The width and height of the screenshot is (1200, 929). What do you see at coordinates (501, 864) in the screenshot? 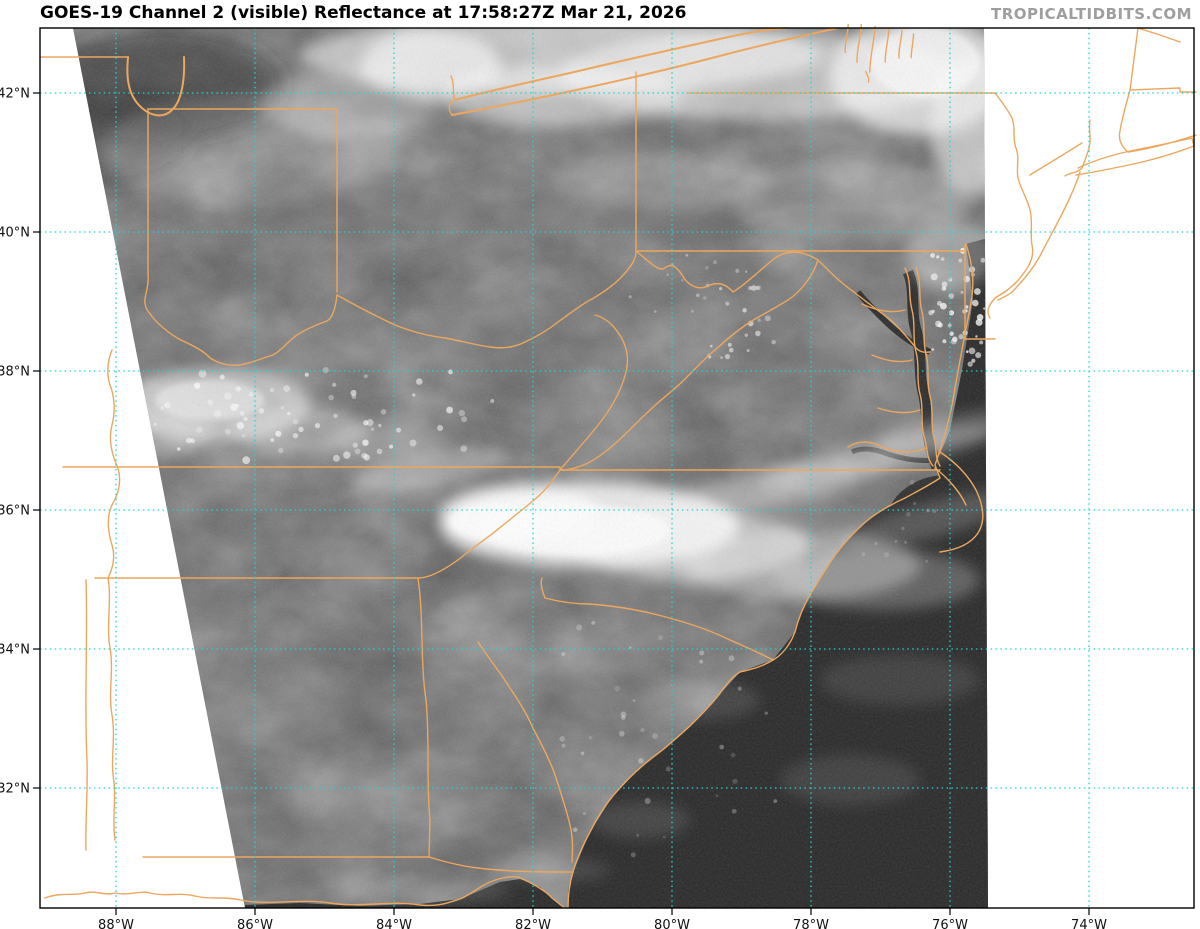
I see `boundary-georgia-florida` at bounding box center [501, 864].